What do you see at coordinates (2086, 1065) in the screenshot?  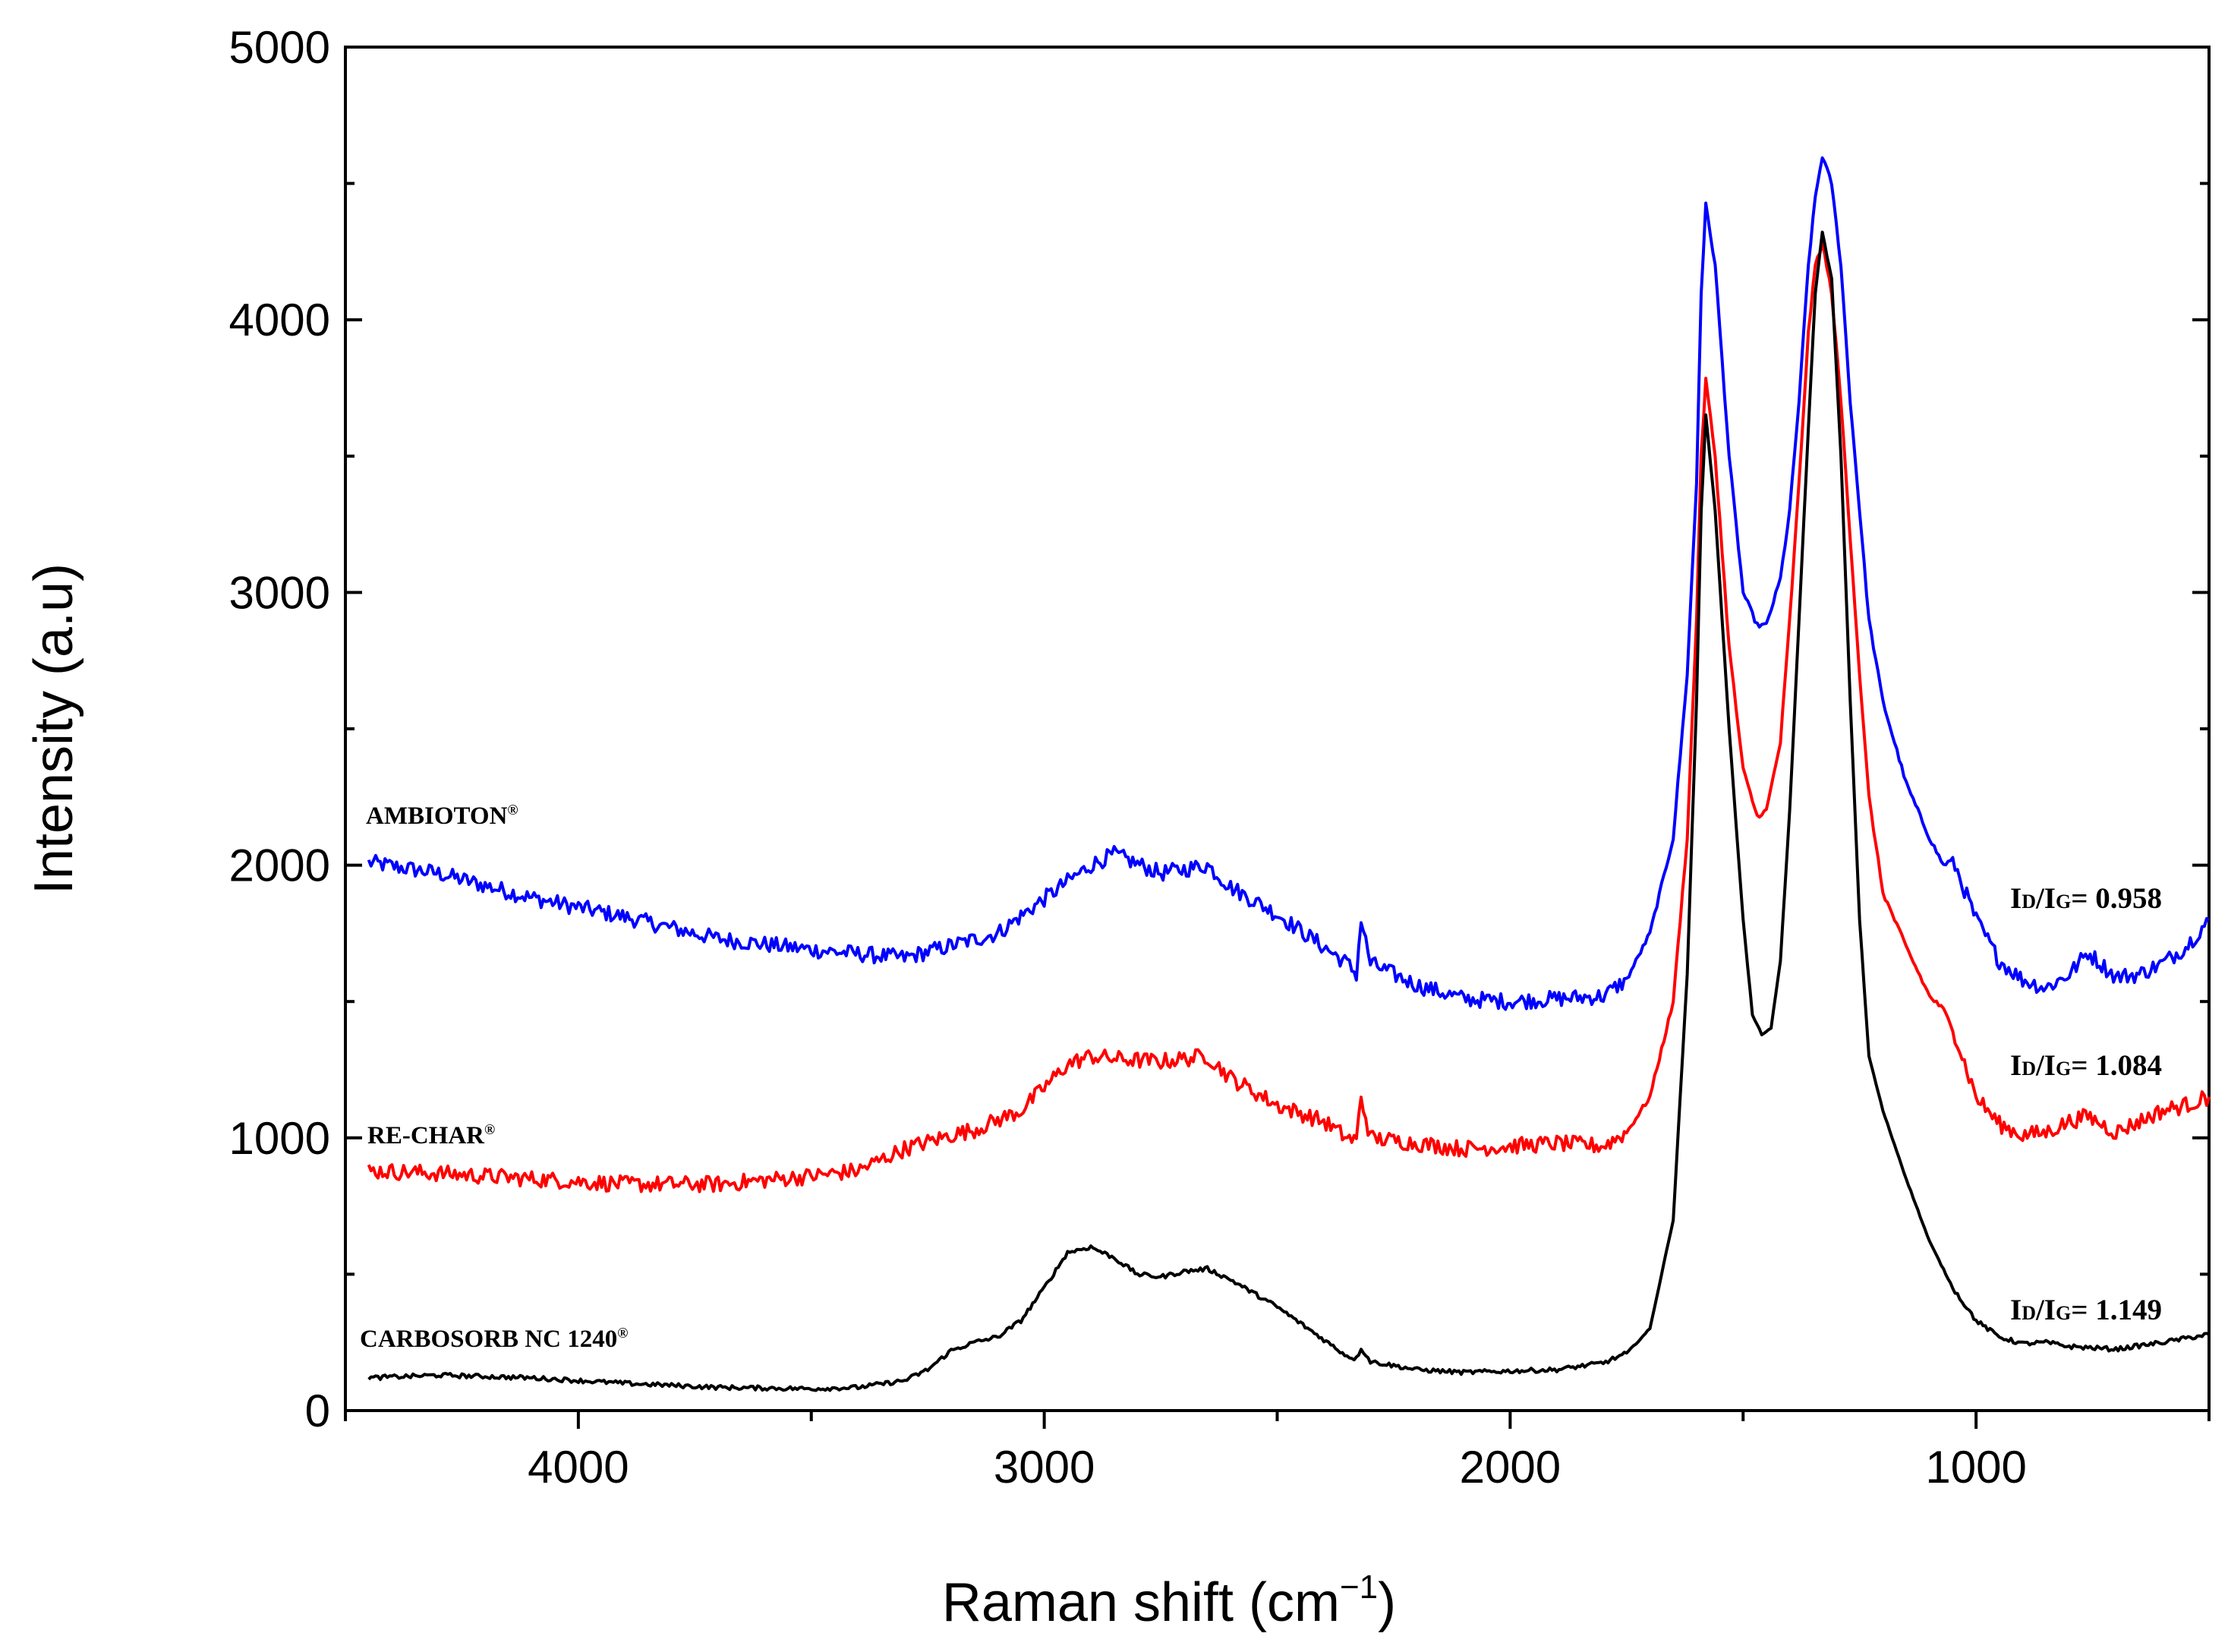 I see `ratio-label-re-char: ID/IG= 1.084` at bounding box center [2086, 1065].